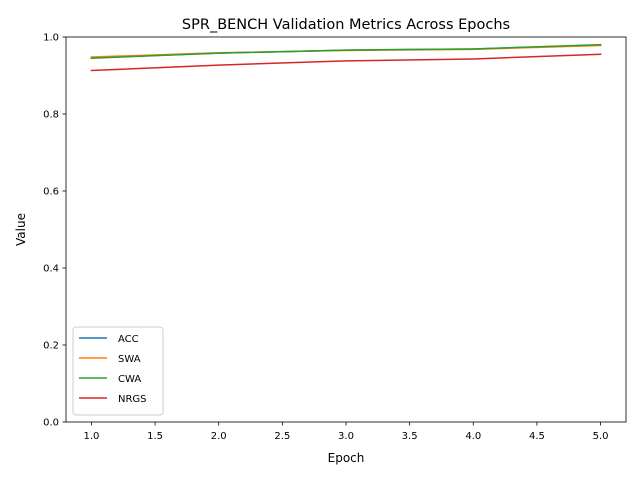 This screenshot has width=640, height=484. I want to click on x-tick-label: 2.5, so click(282, 436).